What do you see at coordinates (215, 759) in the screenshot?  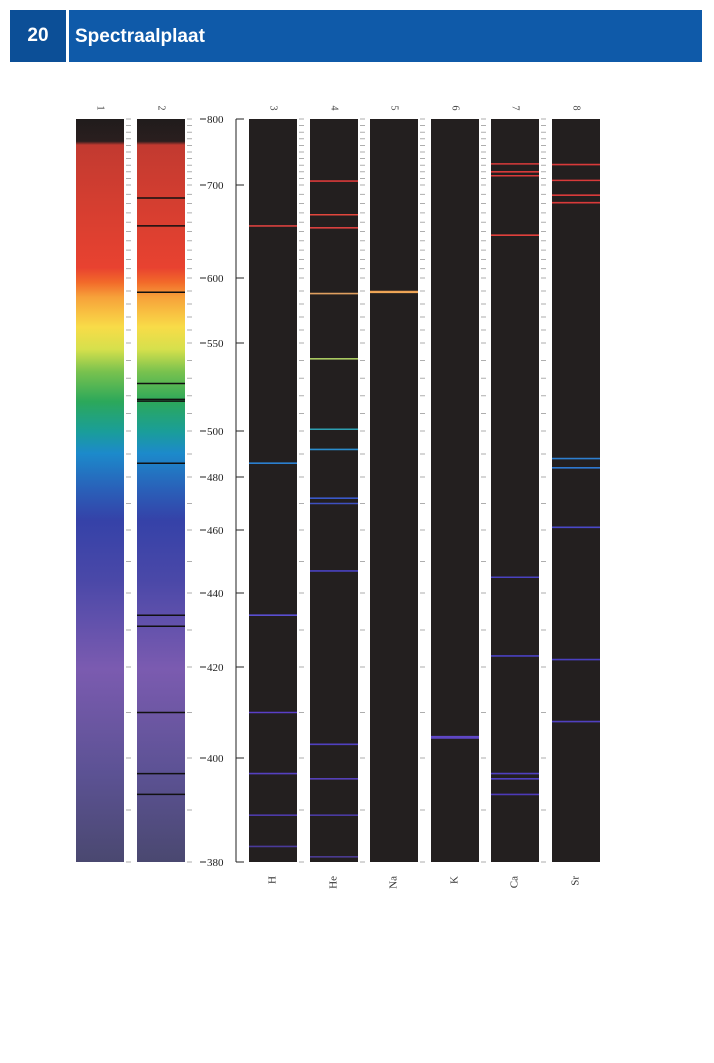 I see `axis-tick-label: 400` at bounding box center [215, 759].